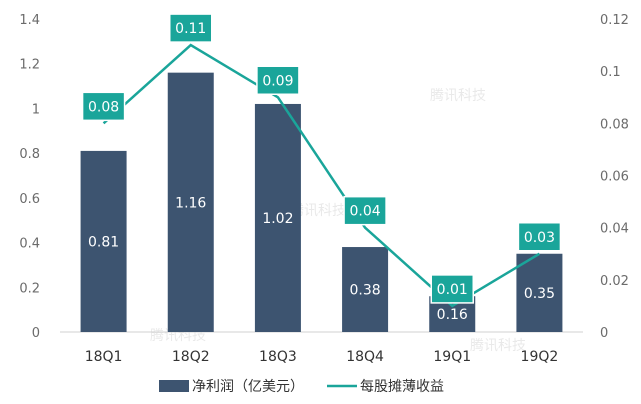  I want to click on bar-value-label: 1.16, so click(190, 203).